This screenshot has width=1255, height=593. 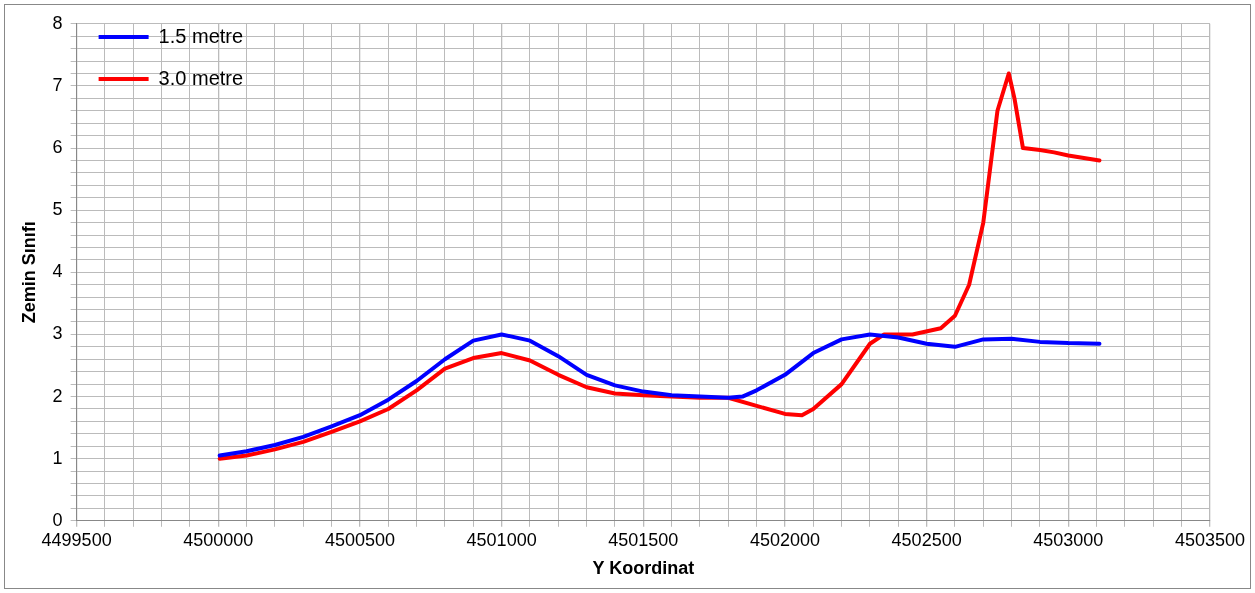 What do you see at coordinates (57, 519) in the screenshot?
I see `y-tick-label: 0` at bounding box center [57, 519].